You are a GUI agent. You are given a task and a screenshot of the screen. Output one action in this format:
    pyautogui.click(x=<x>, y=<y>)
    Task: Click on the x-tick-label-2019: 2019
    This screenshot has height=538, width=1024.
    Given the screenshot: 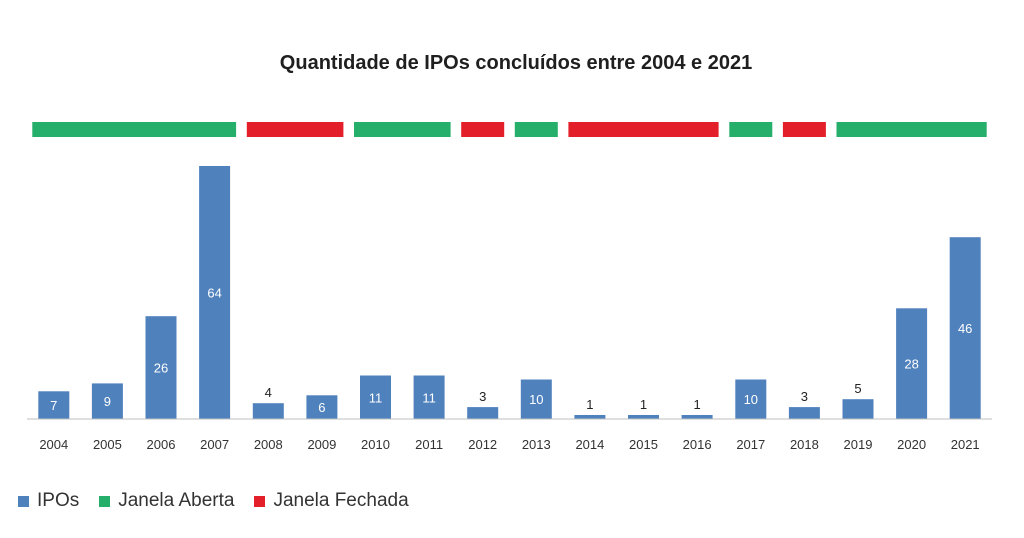 What is the action you would take?
    pyautogui.click(x=858, y=444)
    